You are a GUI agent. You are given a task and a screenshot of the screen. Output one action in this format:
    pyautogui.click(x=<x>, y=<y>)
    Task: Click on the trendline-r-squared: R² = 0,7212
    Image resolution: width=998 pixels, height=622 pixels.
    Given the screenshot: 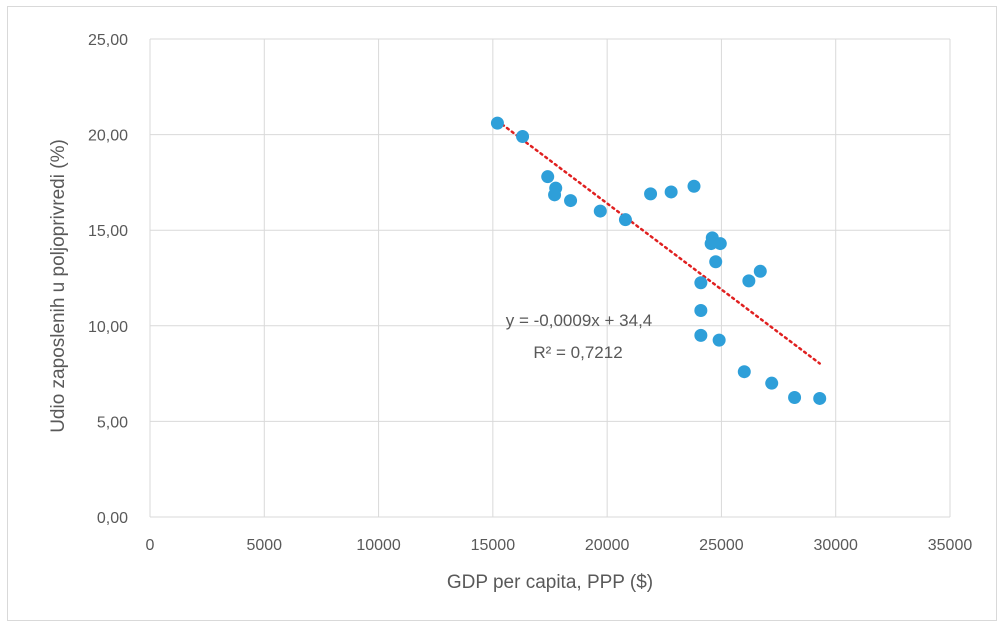 What is the action you would take?
    pyautogui.click(x=577, y=352)
    